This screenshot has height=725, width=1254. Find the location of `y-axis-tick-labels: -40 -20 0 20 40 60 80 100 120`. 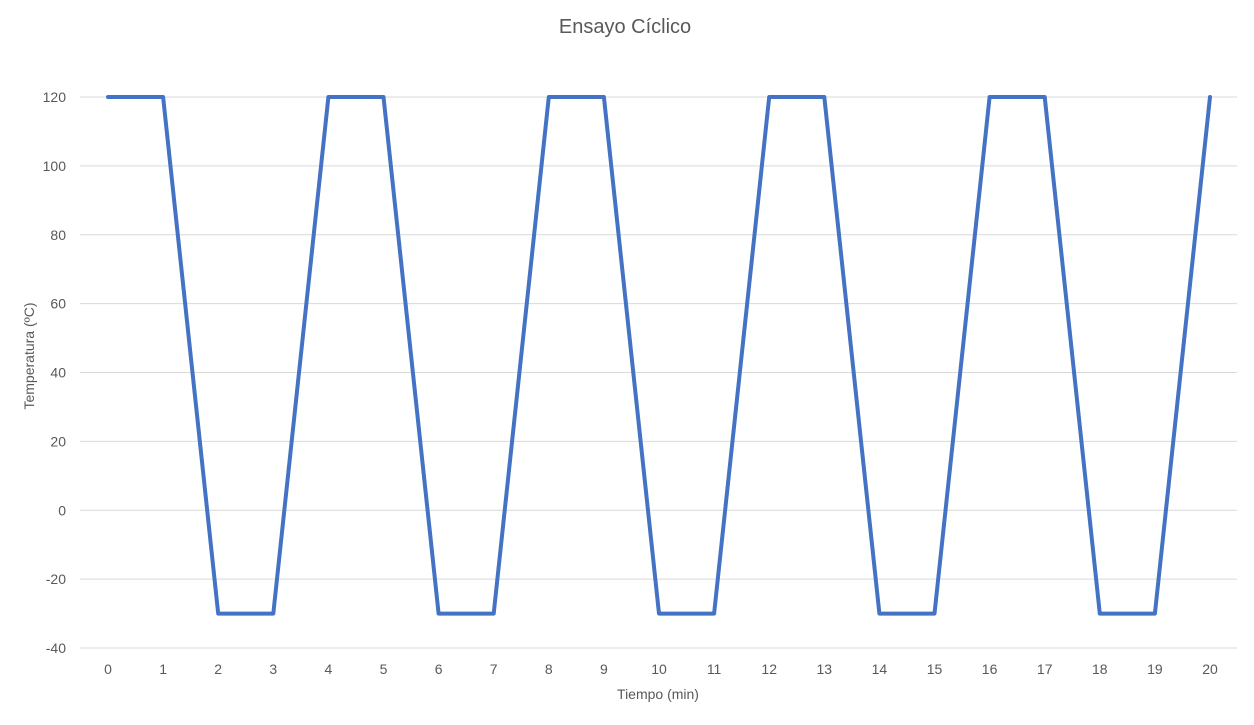

y-axis-tick-labels: -40 -20 0 20 40 60 80 100 120 is located at coordinates (55, 372).